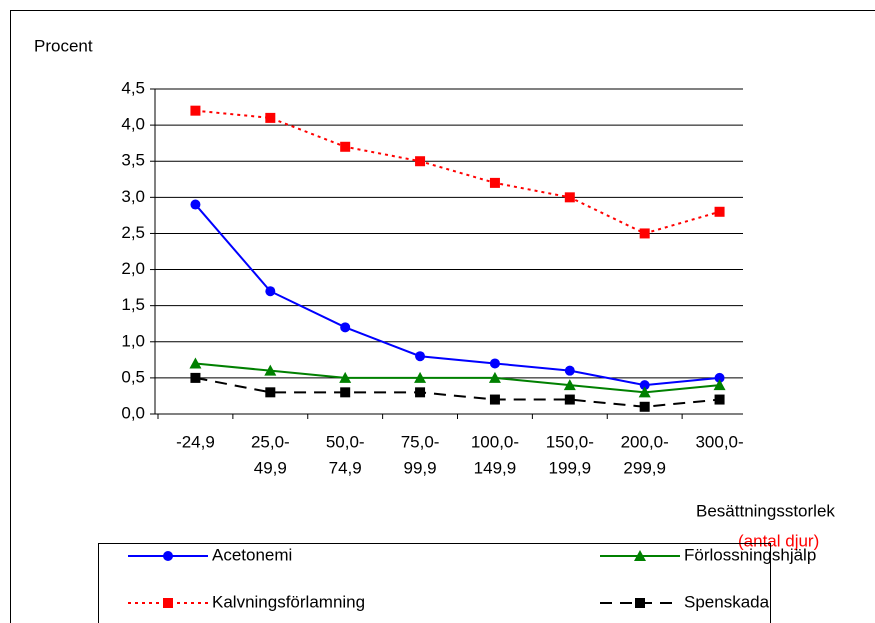 The height and width of the screenshot is (623, 875). I want to click on x-tick-label: 150,0-, so click(570, 441).